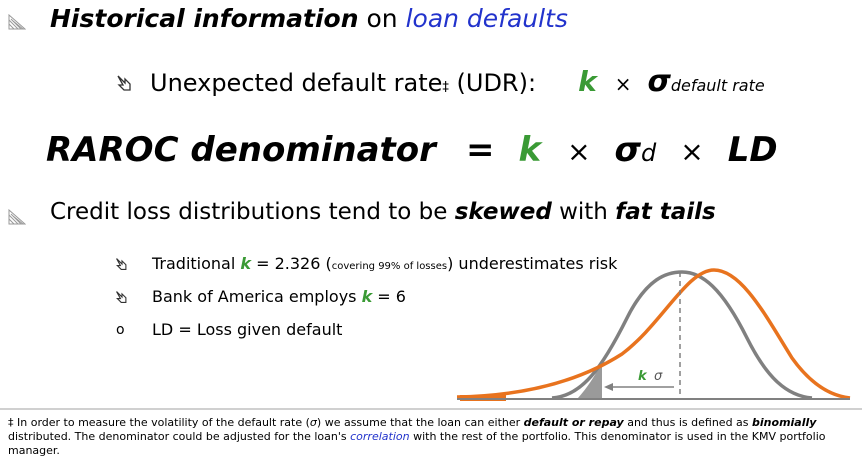 The width and height of the screenshot is (862, 464). What do you see at coordinates (583, 212) in the screenshot?
I see `with-text: with` at bounding box center [583, 212].